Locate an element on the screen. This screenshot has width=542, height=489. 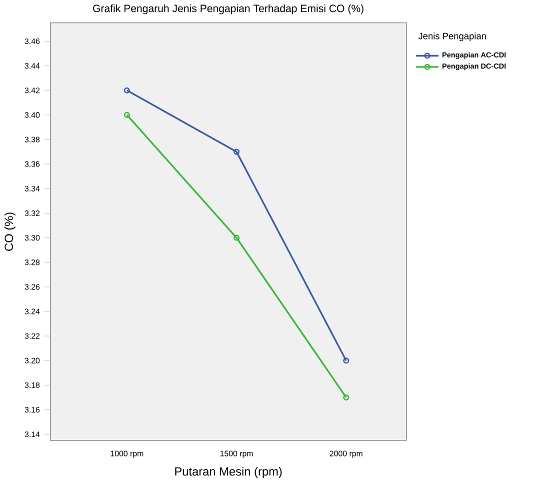
y-axis-title: CO (%) is located at coordinates (10, 231).